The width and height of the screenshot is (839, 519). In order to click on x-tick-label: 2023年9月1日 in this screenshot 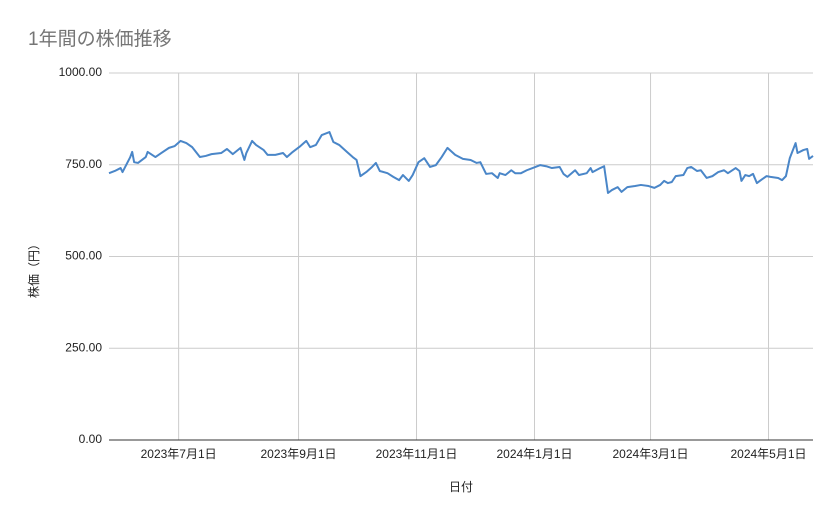, I will do `click(299, 454)`.